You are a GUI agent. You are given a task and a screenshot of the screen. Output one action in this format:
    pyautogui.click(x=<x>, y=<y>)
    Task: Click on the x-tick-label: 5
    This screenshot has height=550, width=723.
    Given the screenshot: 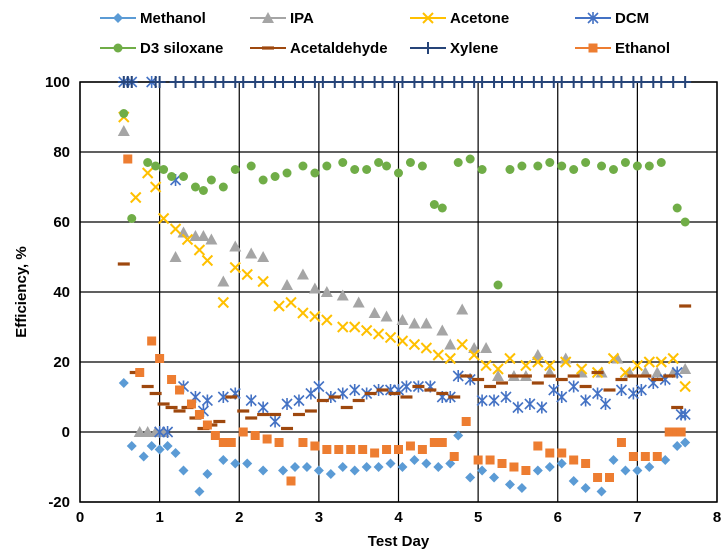 What is the action you would take?
    pyautogui.click(x=478, y=517)
    